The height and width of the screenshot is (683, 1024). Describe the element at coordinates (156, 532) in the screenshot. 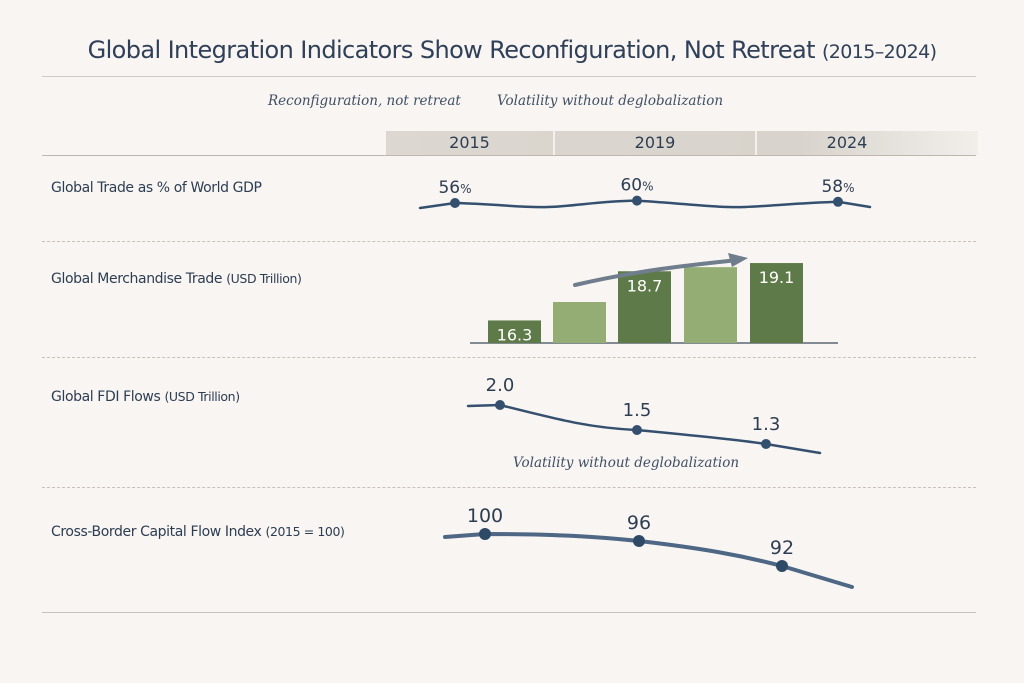

I see `row-title: Cross-Border Capital Flow Index` at that location.